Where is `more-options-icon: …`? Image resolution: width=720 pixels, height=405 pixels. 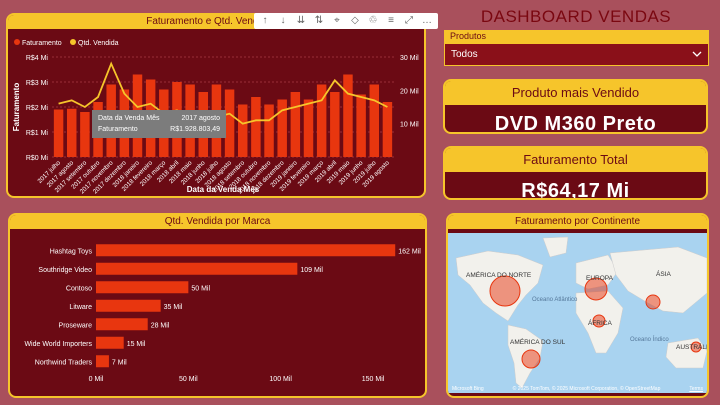 more-options-icon: … is located at coordinates (427, 20).